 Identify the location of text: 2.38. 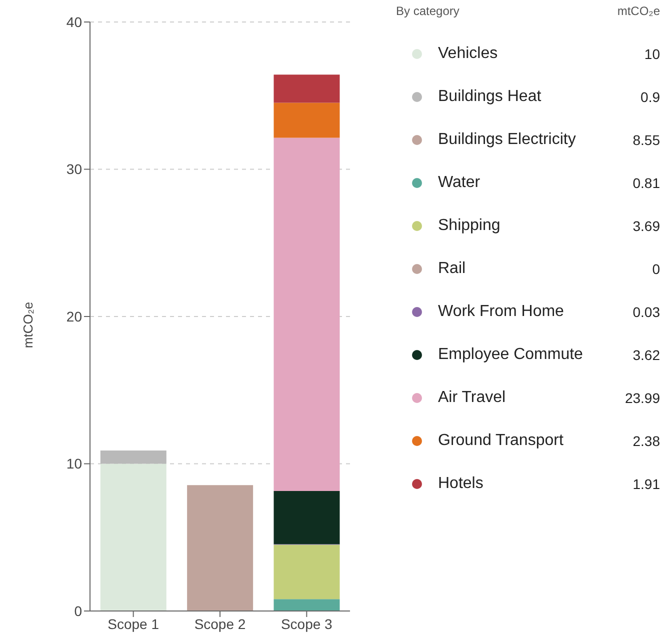
(646, 440).